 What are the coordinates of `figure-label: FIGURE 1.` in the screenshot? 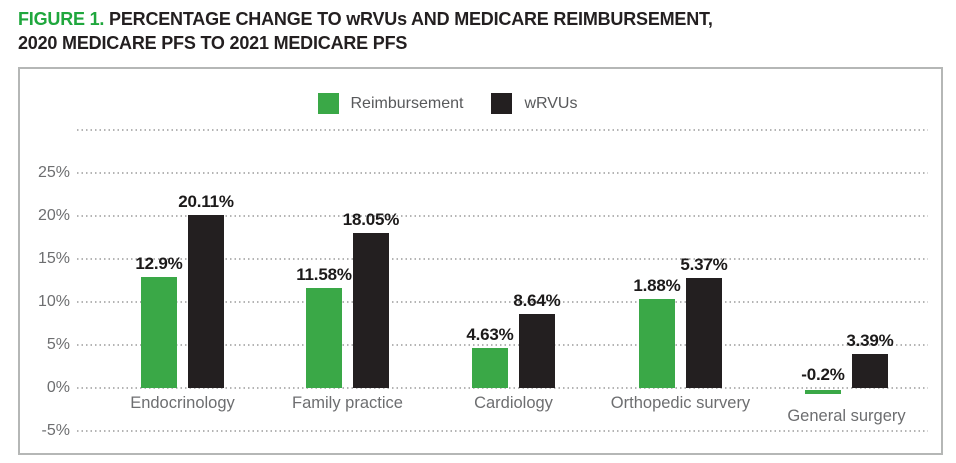 It's located at (61, 19).